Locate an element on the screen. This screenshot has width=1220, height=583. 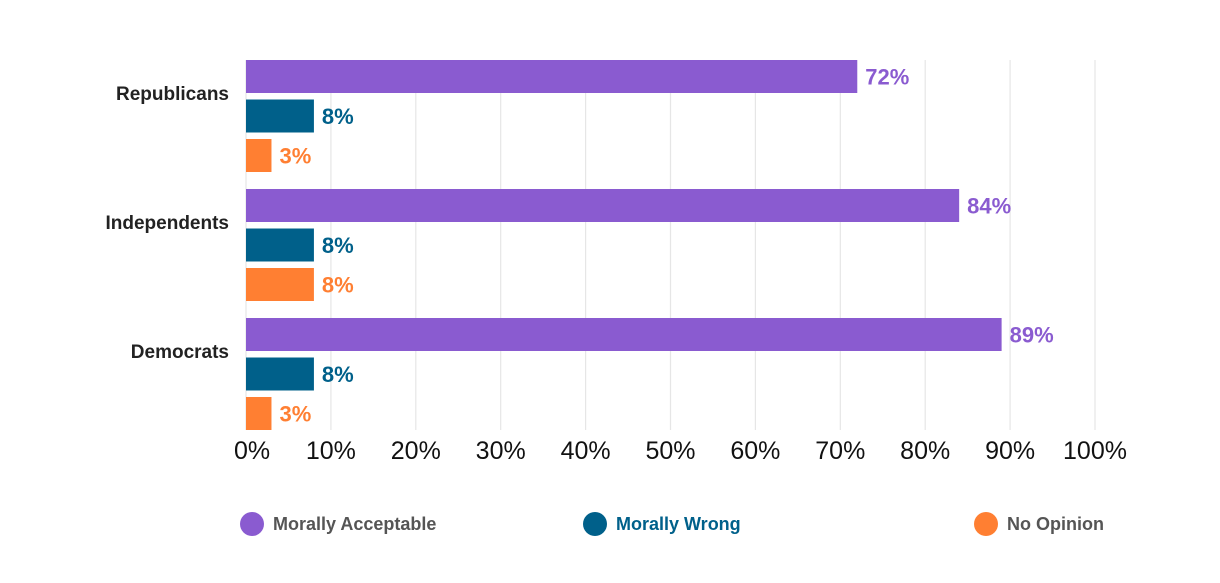
x-tick-label-10: 10% is located at coordinates (331, 451).